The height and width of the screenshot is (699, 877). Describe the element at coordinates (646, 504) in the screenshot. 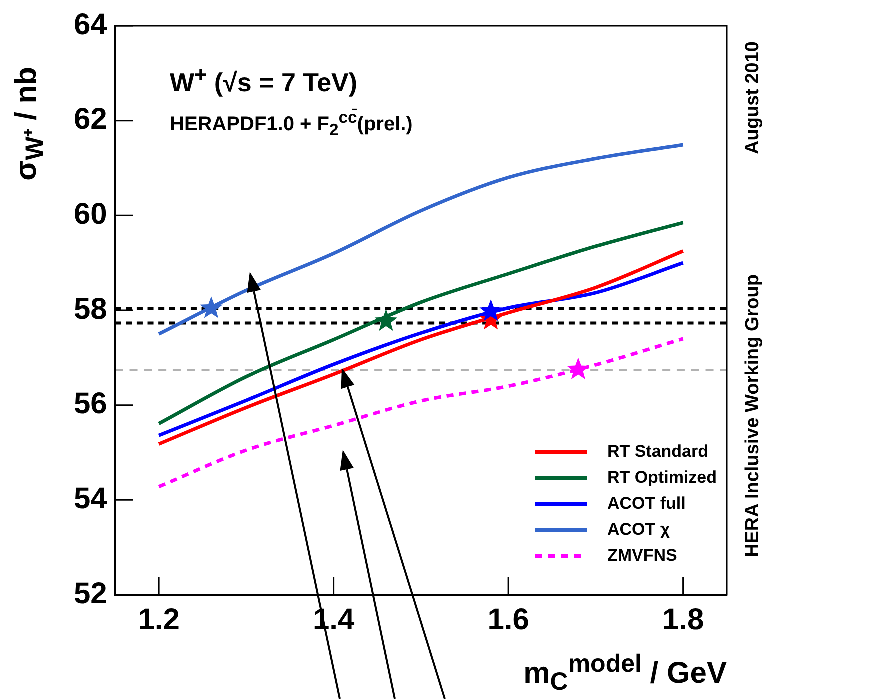

I see `legend-label: ACOT full` at that location.